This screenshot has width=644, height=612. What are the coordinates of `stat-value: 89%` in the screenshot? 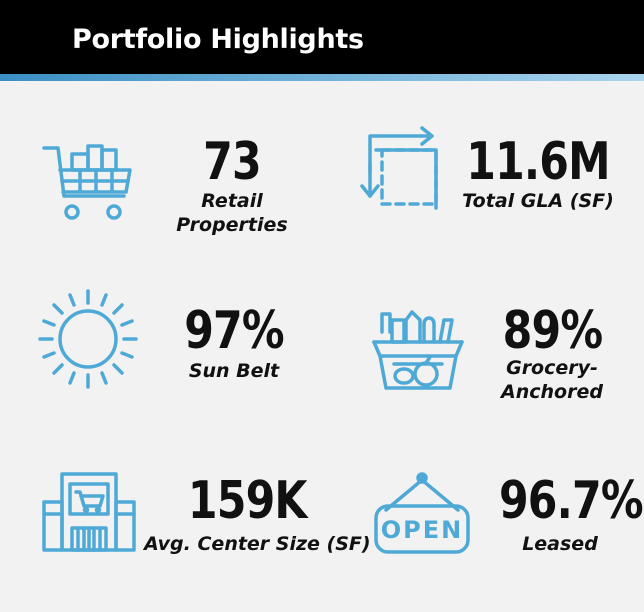 It's located at (552, 331).